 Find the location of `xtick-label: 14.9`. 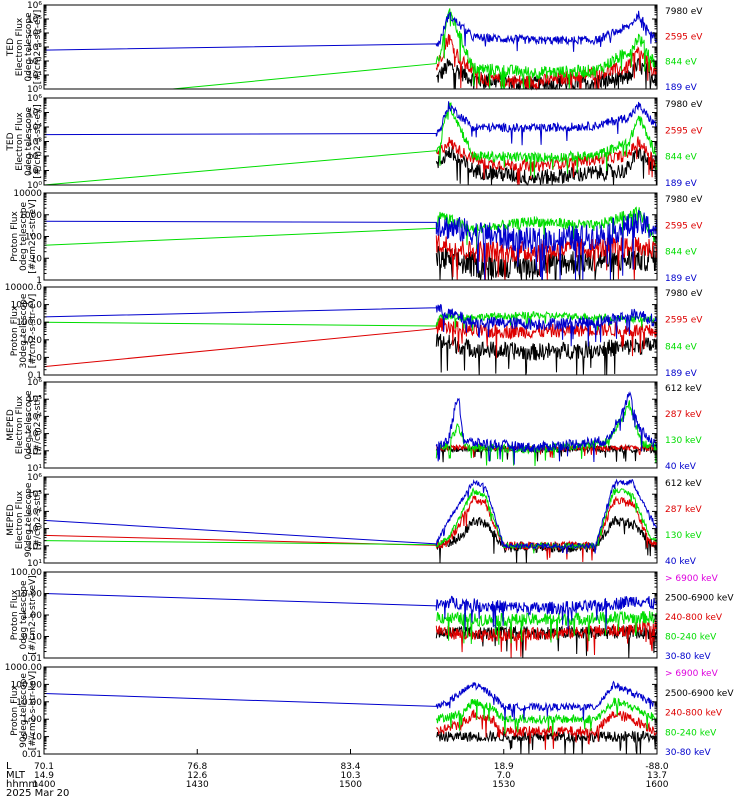

xtick-label: 14.9 is located at coordinates (44, 776).